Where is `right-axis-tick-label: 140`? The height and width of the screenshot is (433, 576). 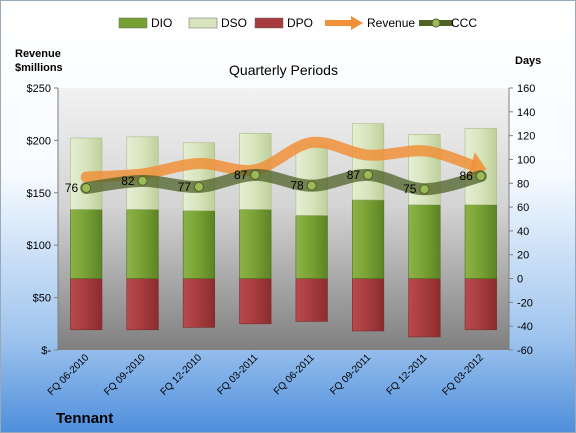
right-axis-tick-label: 140 is located at coordinates (526, 113).